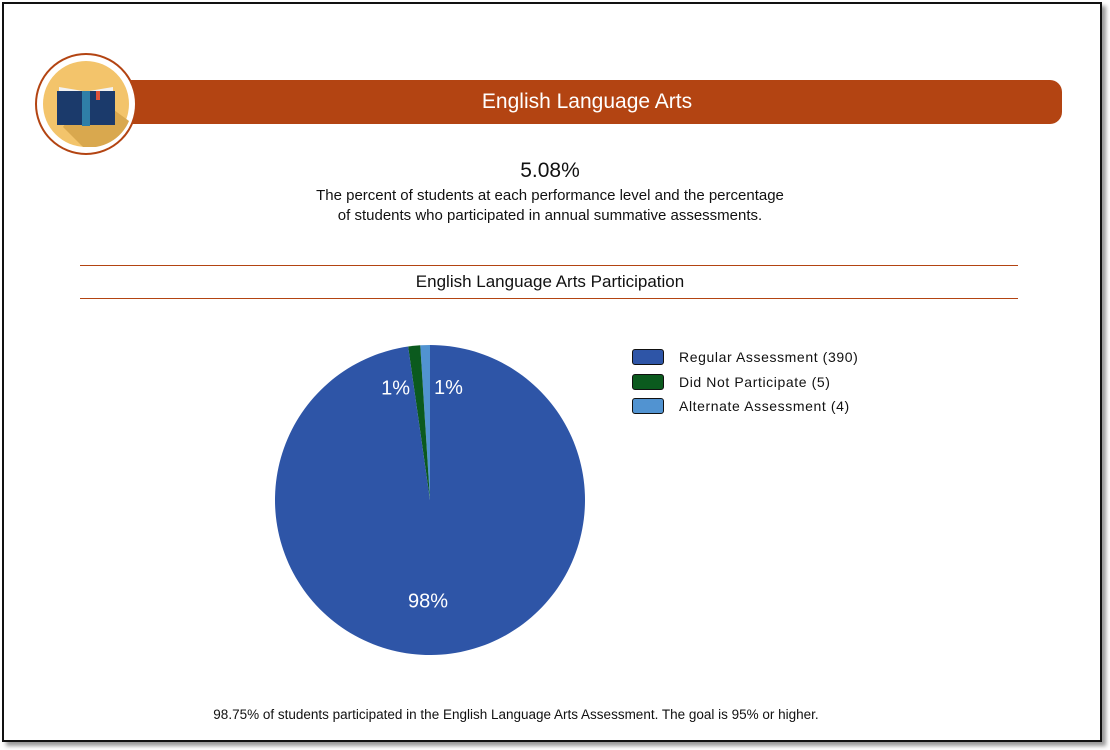 The image size is (1110, 750). I want to click on page-title: English Language Arts, so click(587, 101).